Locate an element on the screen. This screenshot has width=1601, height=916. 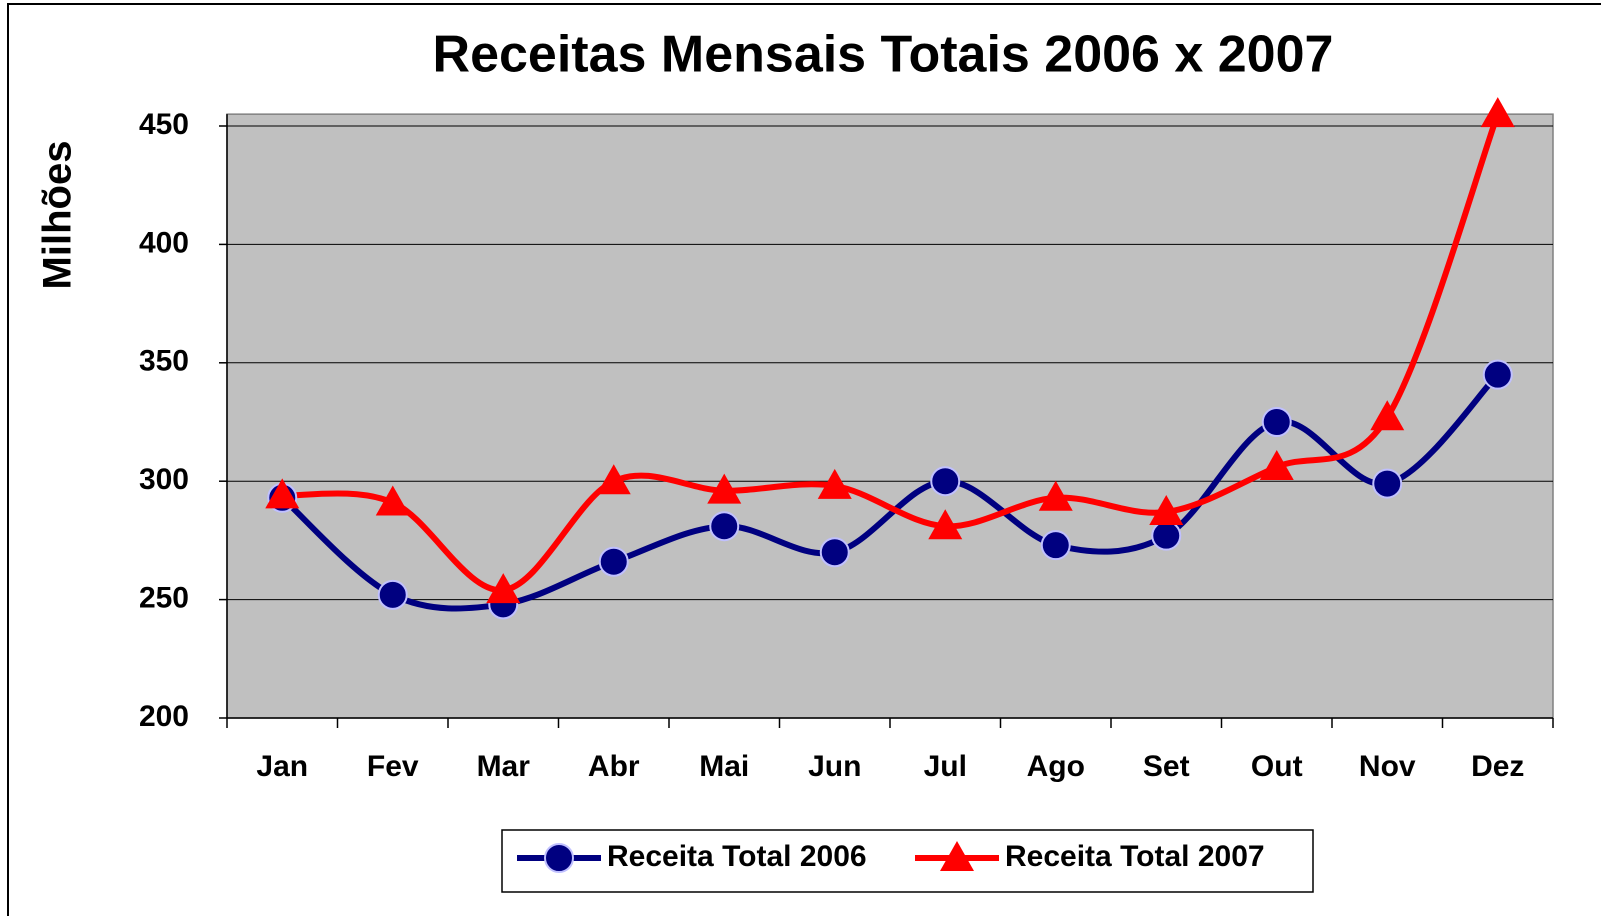
x-tick-label: Fev is located at coordinates (393, 766).